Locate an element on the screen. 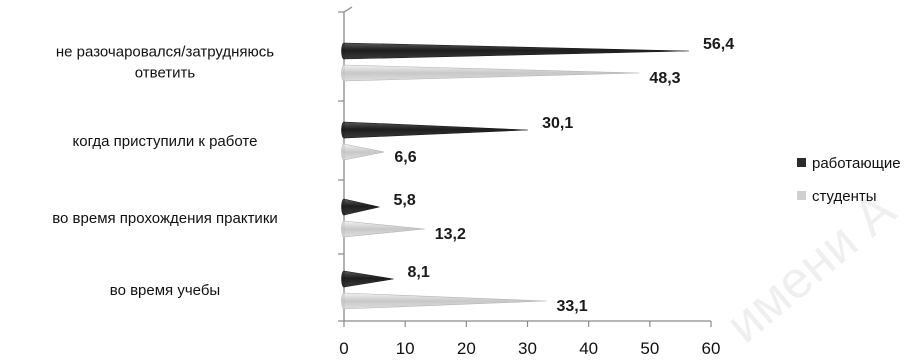  data-label: 8,1 is located at coordinates (419, 272).